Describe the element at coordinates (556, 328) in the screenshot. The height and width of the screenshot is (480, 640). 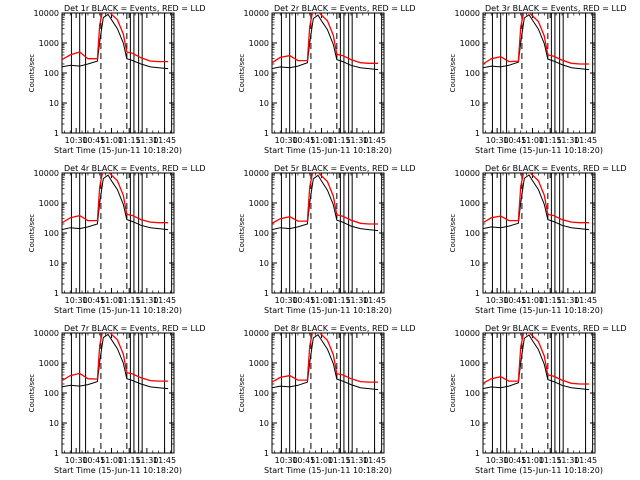
I see `panel-title: Det 9r BLACK = Events, RED = LLD` at that location.